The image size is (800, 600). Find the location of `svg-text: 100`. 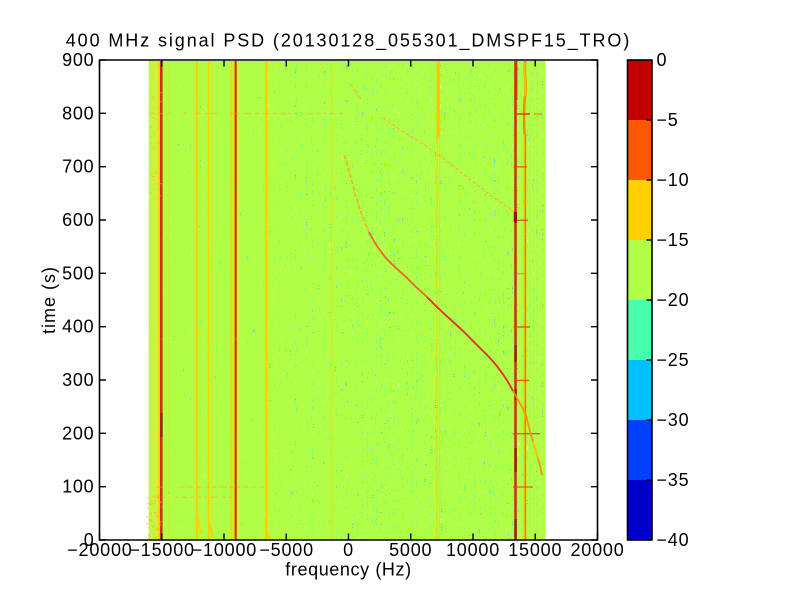

svg-text: 100 is located at coordinates (78, 487).